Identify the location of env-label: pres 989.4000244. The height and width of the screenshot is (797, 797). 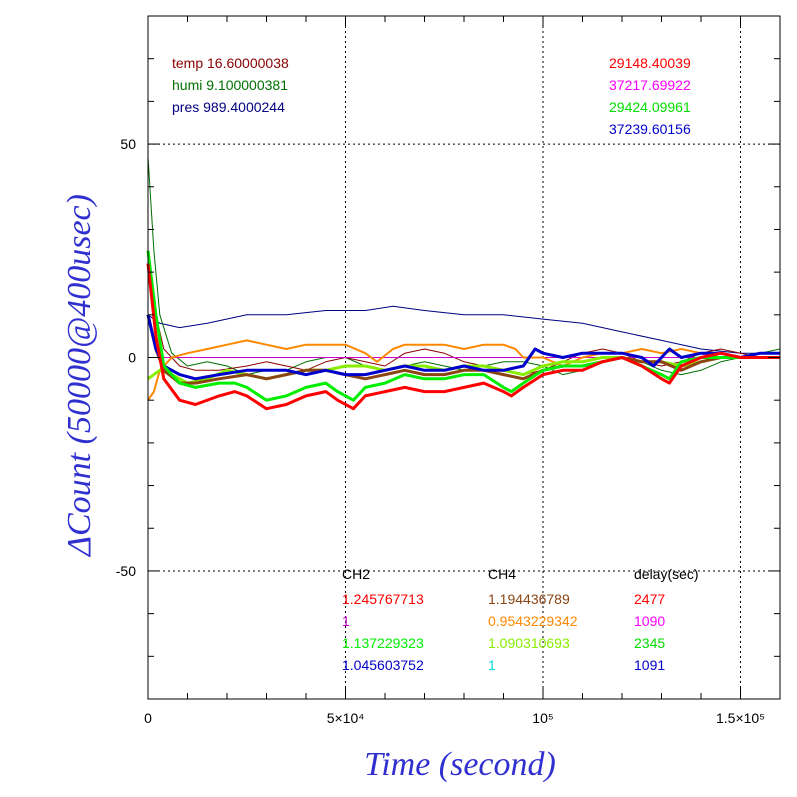
(228, 107).